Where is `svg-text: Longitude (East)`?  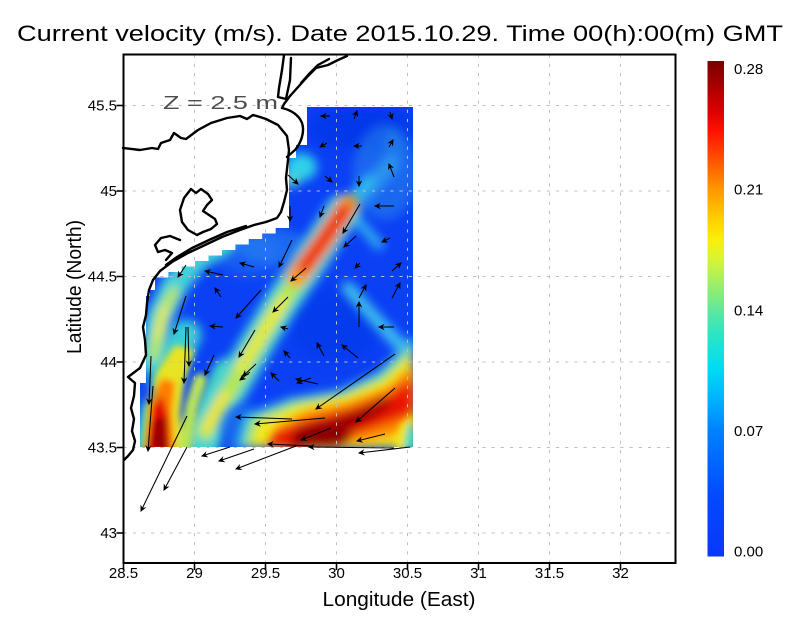 svg-text: Longitude (East) is located at coordinates (399, 600).